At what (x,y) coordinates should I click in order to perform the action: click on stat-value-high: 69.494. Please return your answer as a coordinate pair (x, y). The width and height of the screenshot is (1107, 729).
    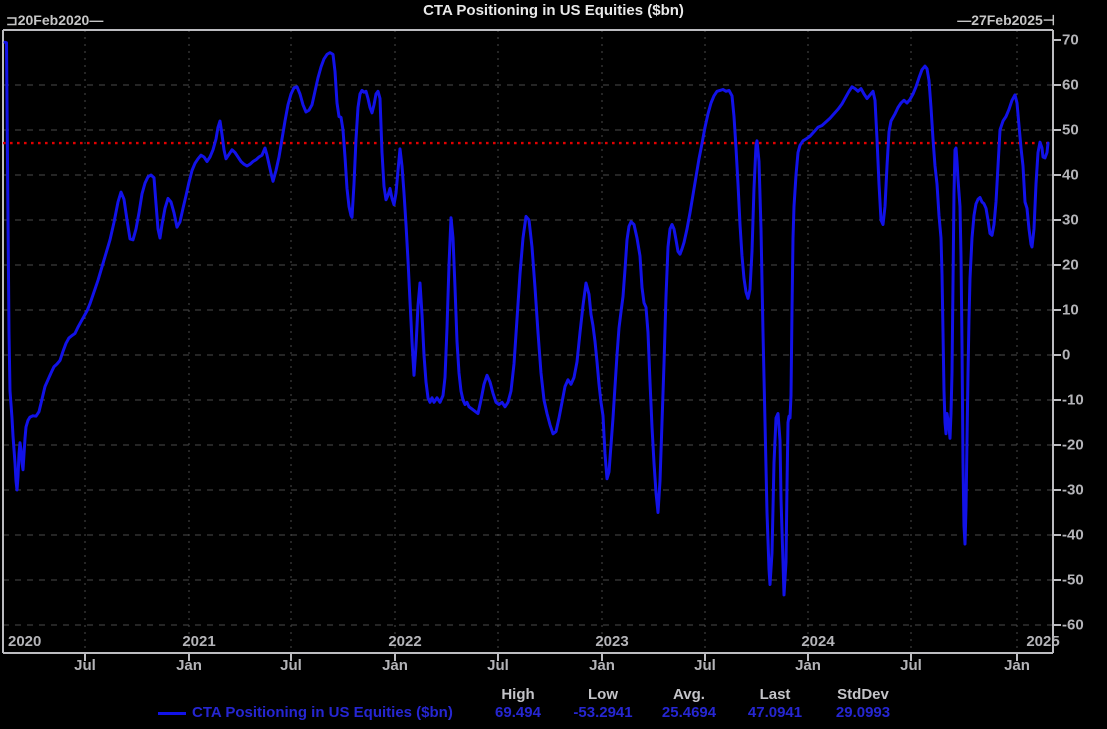
    Looking at the image, I should click on (518, 712).